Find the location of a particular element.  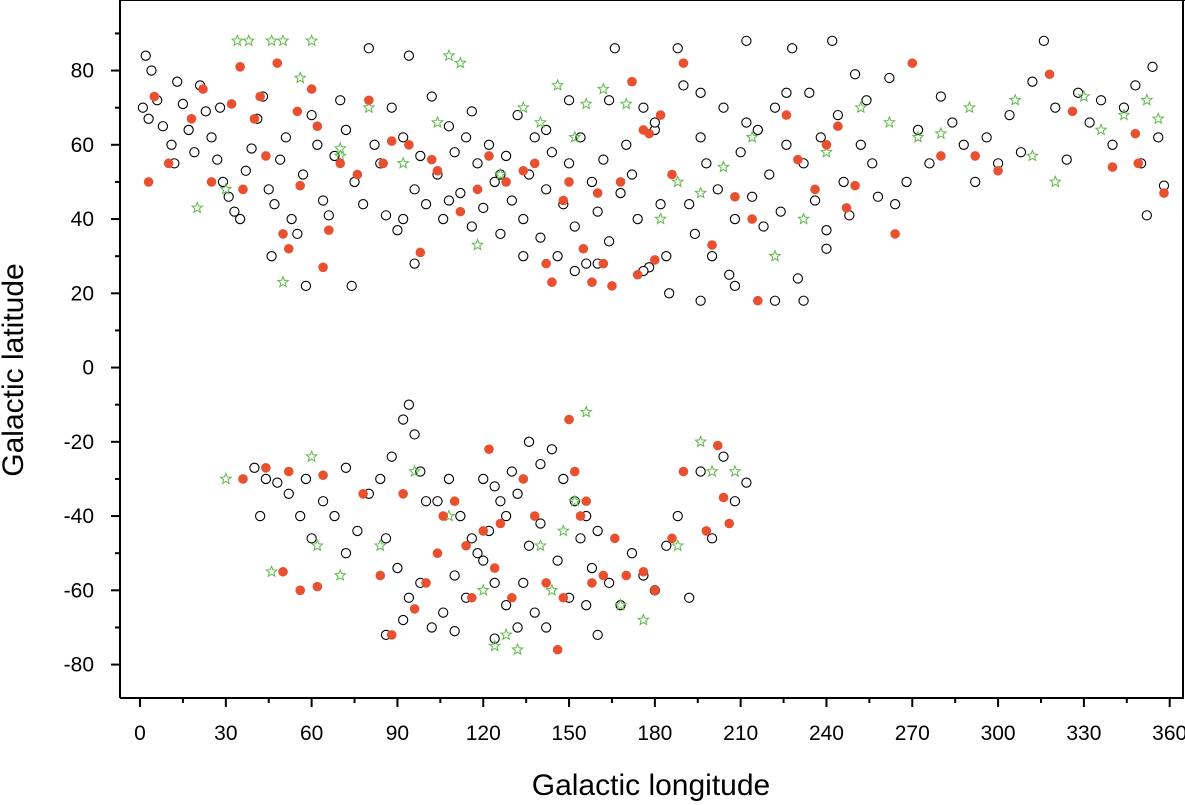

y-tick-label: -60 is located at coordinates (79, 590).